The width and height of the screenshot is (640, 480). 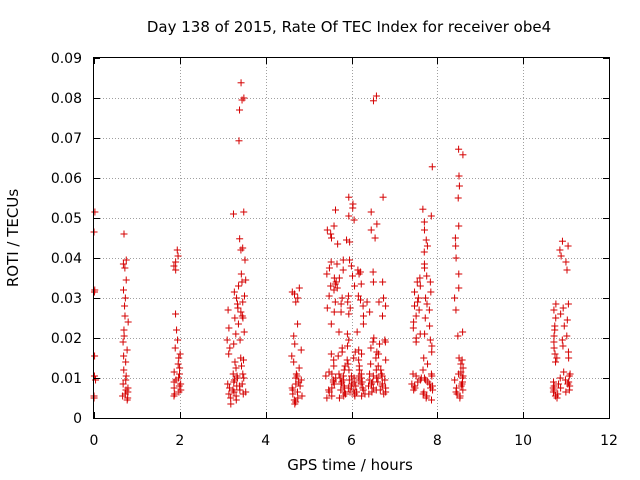 I want to click on y-tick-labels: 0 0.01 0.02 0.03 0.04 0.05 0.06 0.07 0.08 0.09, so click(x=66, y=239).